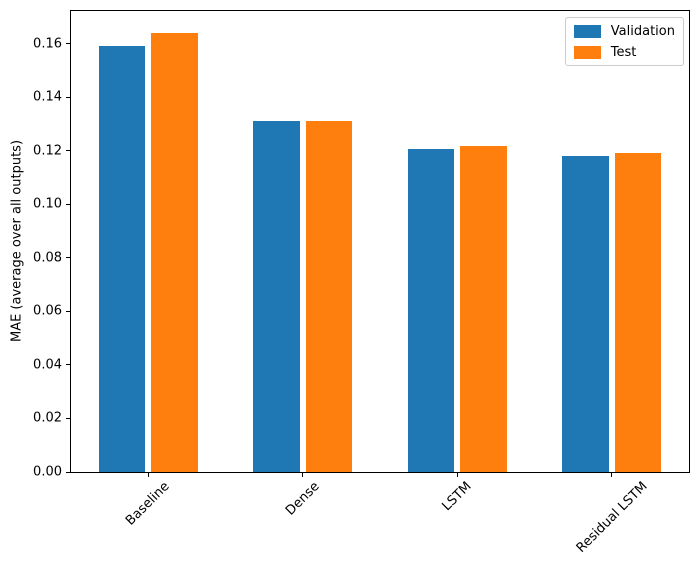 This screenshot has height=572, width=700. Describe the element at coordinates (68, 97) in the screenshot. I see `y-tick-mark-0.14` at that location.